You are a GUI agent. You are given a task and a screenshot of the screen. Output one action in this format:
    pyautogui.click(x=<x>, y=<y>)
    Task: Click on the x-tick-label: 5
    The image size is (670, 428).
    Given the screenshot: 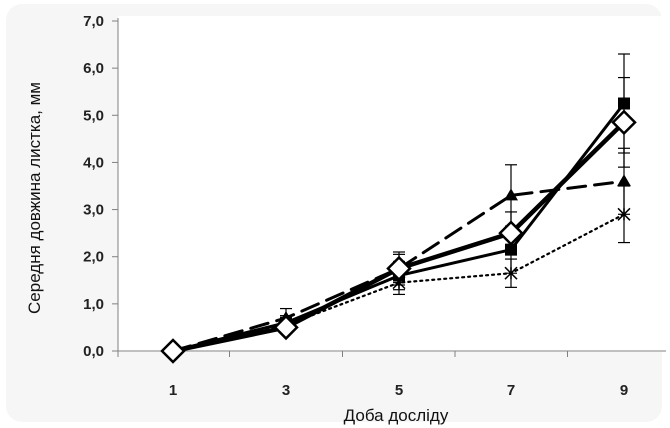 What is the action you would take?
    pyautogui.click(x=399, y=390)
    